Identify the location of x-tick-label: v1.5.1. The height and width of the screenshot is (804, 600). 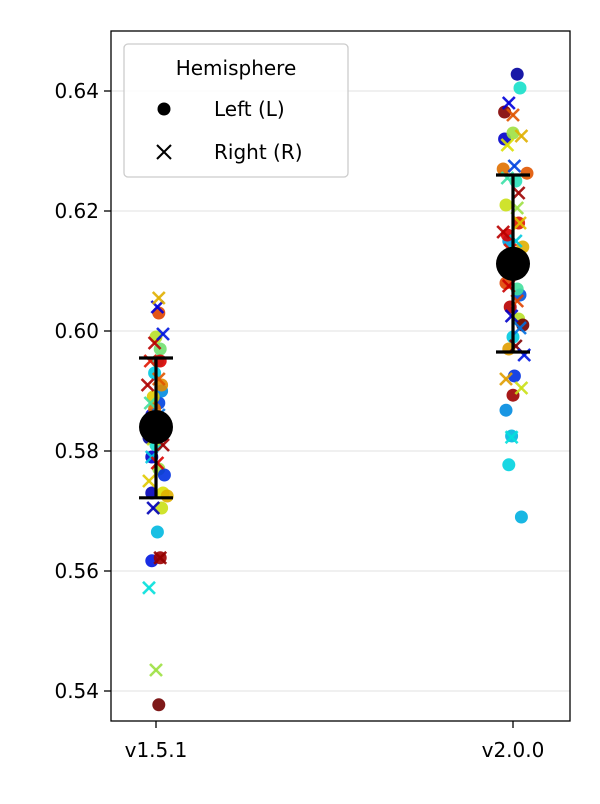
(156, 750).